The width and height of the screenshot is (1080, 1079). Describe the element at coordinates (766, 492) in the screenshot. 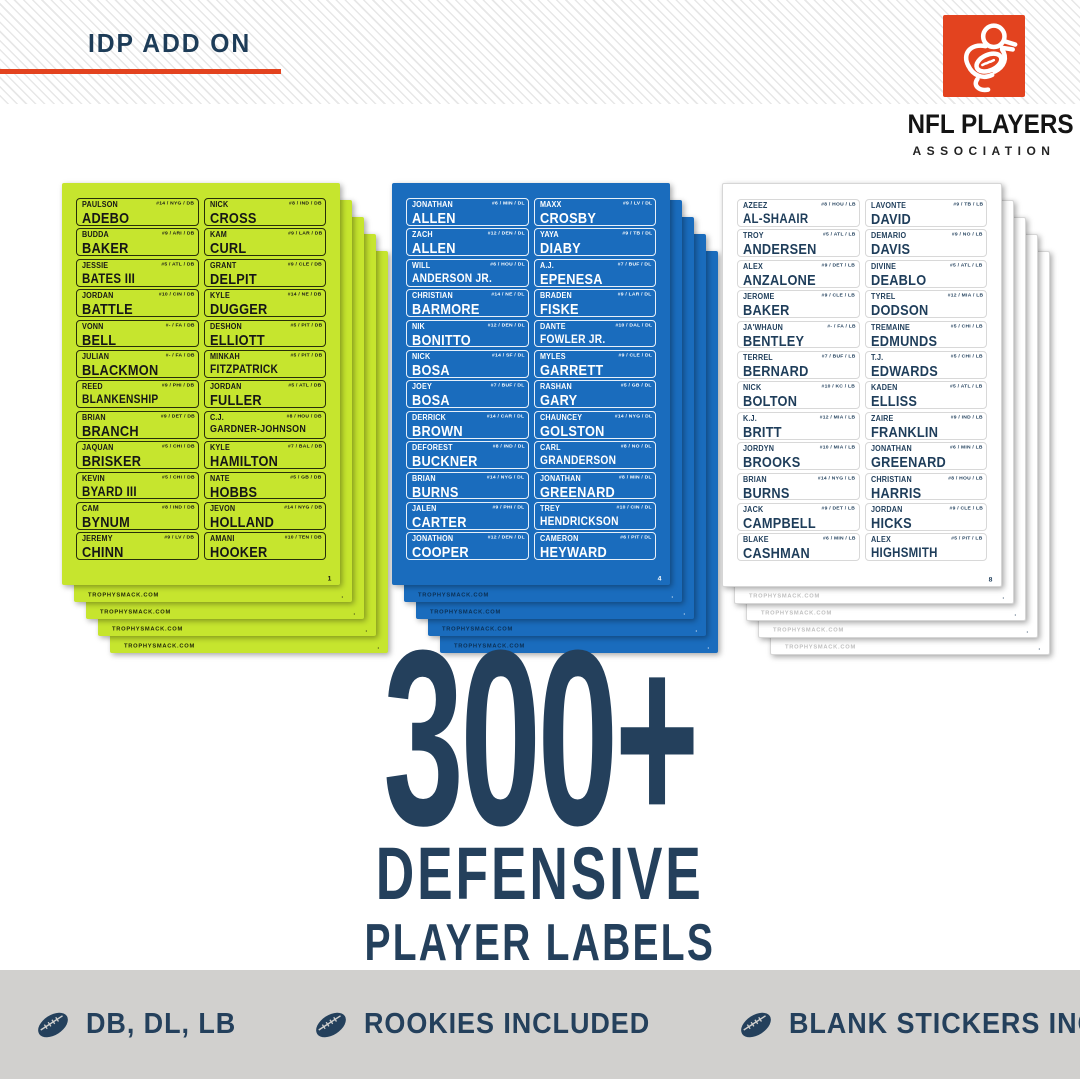

I see `player-last-name: BURNS` at that location.